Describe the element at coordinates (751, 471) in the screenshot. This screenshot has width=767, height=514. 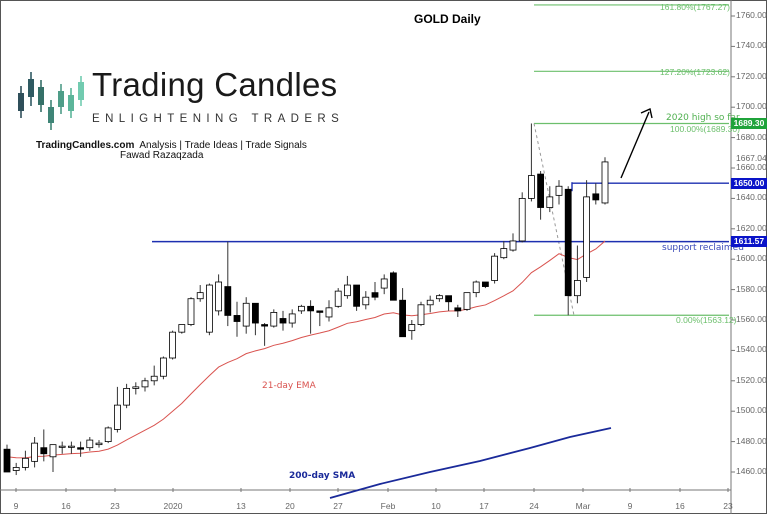
I see `y-tick-label: 1460.00` at that location.